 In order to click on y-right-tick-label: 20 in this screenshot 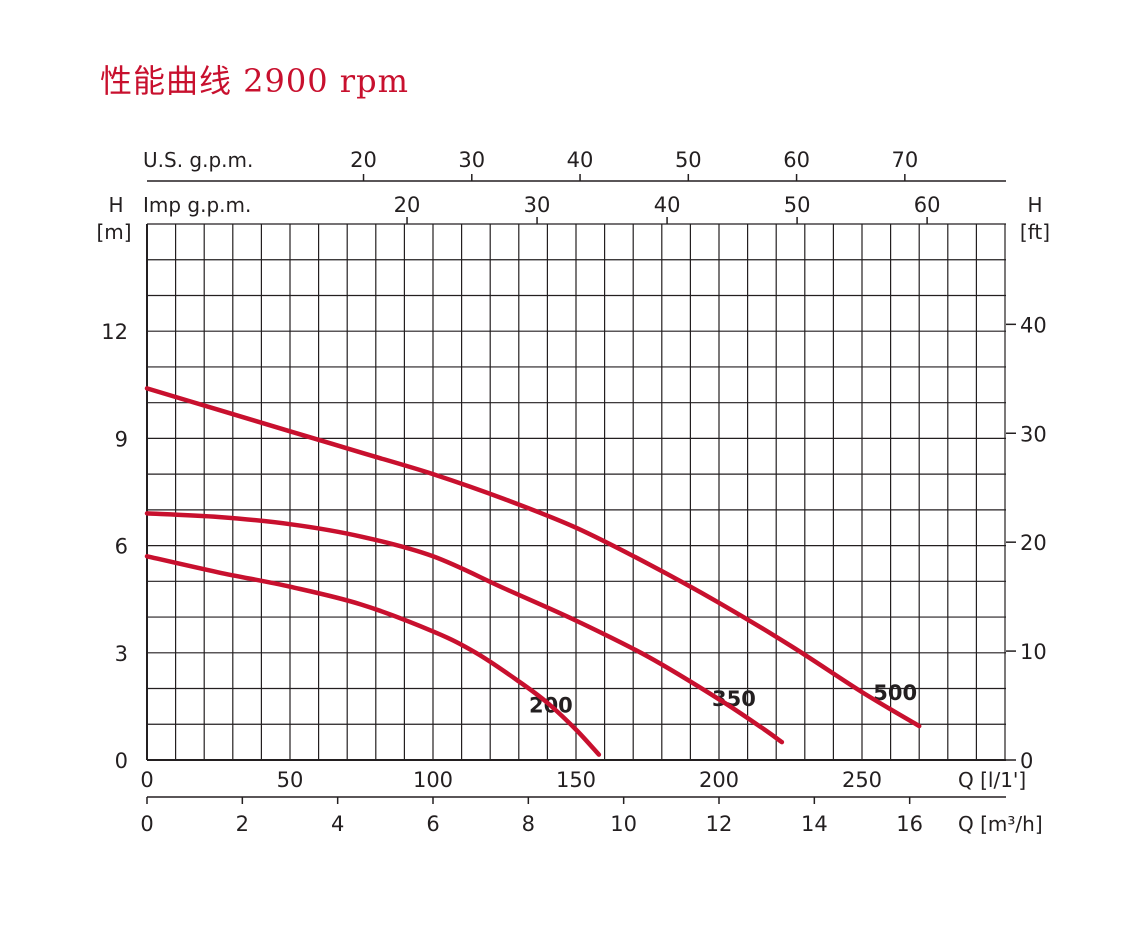, I will do `click(1033, 543)`.